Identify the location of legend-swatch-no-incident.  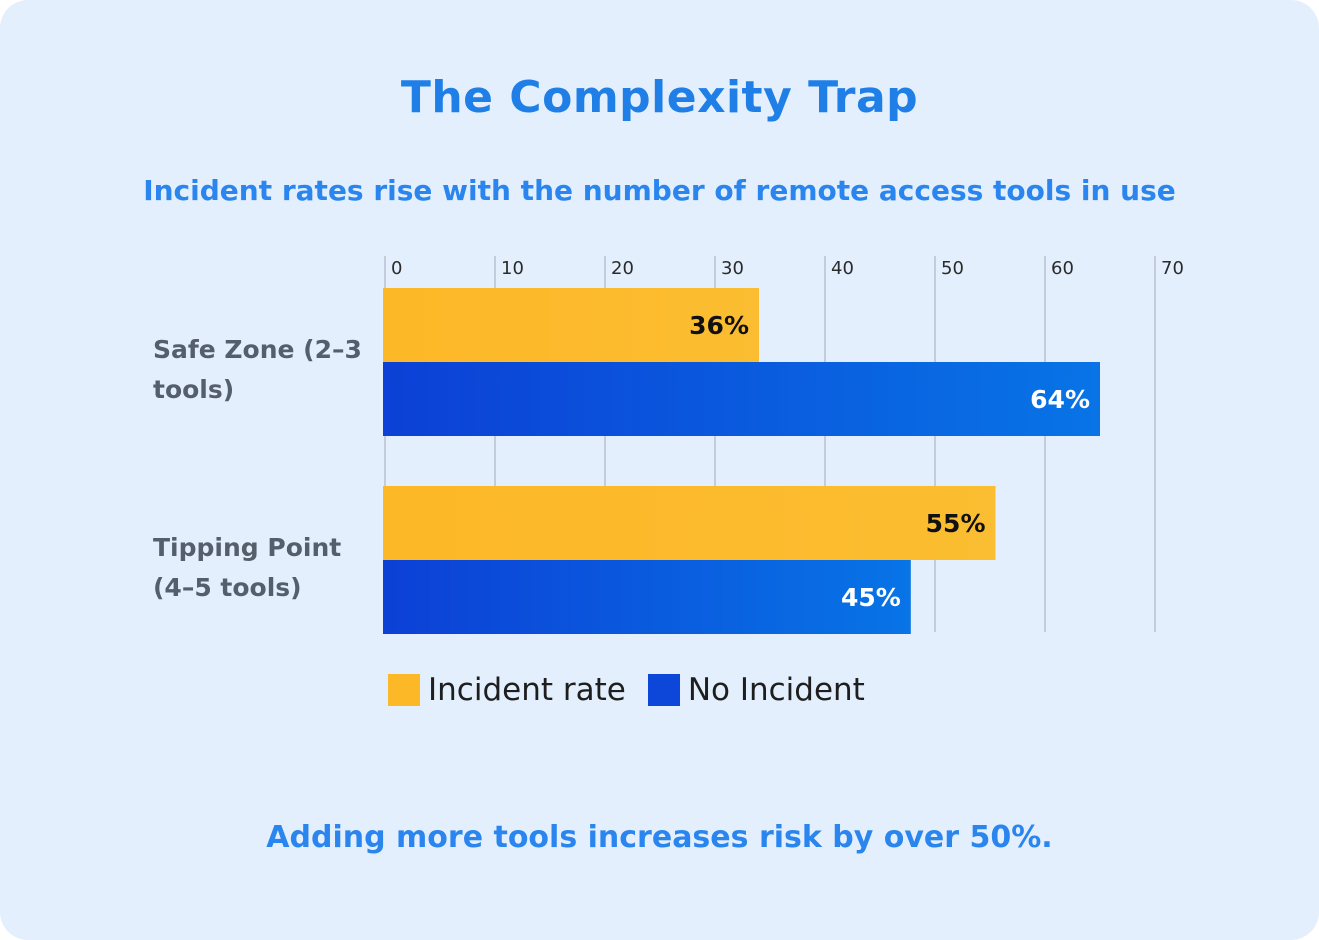
(663, 690).